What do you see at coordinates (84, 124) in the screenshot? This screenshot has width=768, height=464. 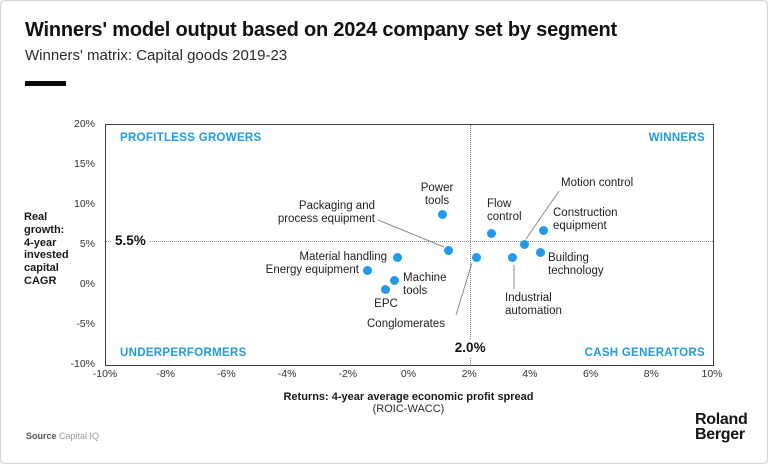 I see `y-tick-label: 20%` at bounding box center [84, 124].